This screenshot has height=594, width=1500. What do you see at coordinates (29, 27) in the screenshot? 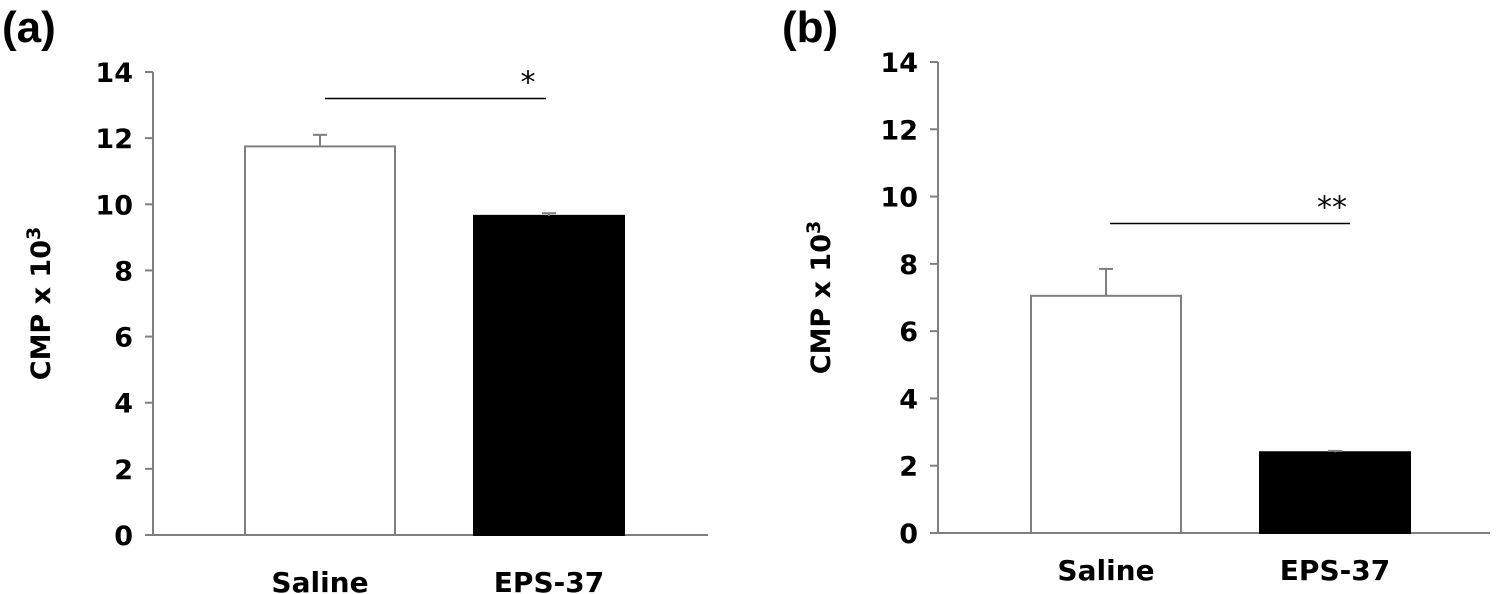
I see `panel-label: (a)` at bounding box center [29, 27].